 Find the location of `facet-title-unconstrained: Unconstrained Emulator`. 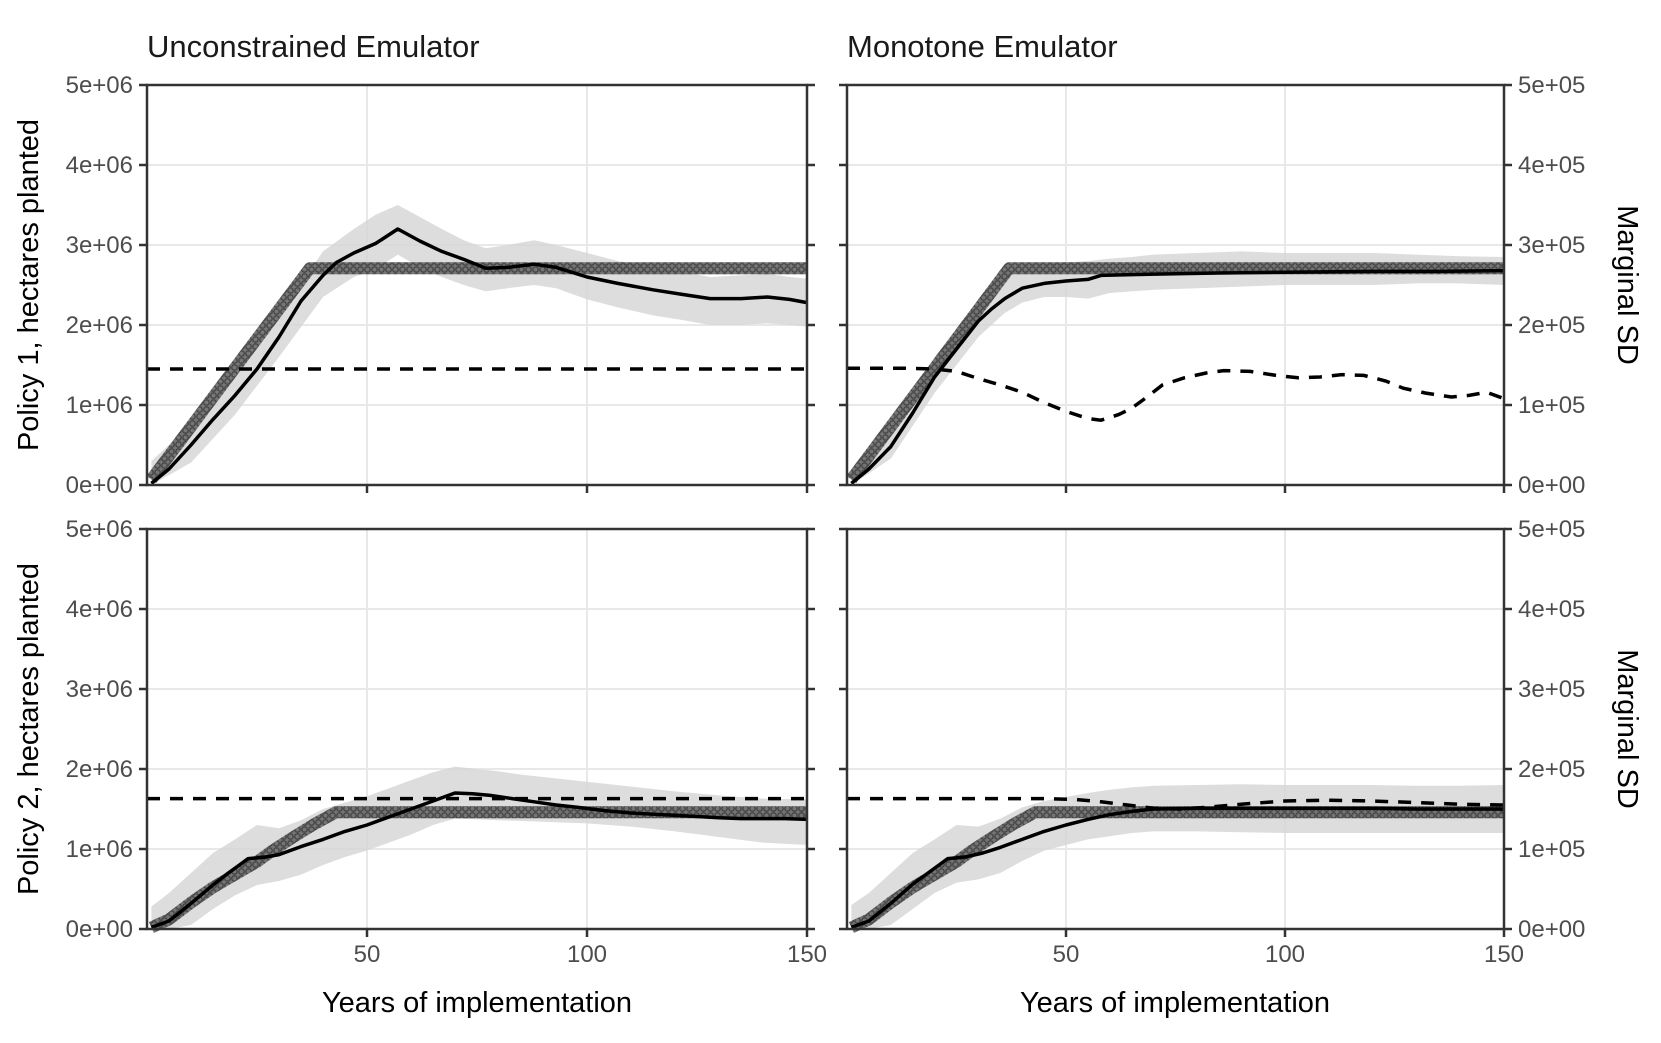

facet-title-unconstrained: Unconstrained Emulator is located at coordinates (313, 46).